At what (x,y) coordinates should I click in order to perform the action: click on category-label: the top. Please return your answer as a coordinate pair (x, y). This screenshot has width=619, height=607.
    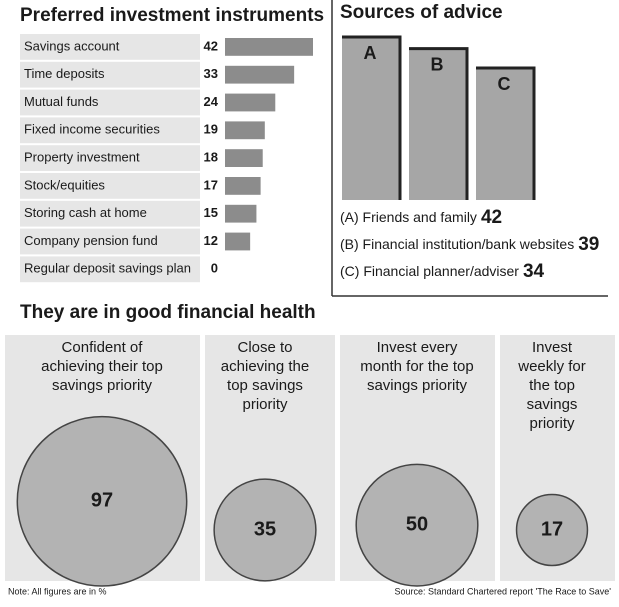
    Looking at the image, I should click on (552, 385).